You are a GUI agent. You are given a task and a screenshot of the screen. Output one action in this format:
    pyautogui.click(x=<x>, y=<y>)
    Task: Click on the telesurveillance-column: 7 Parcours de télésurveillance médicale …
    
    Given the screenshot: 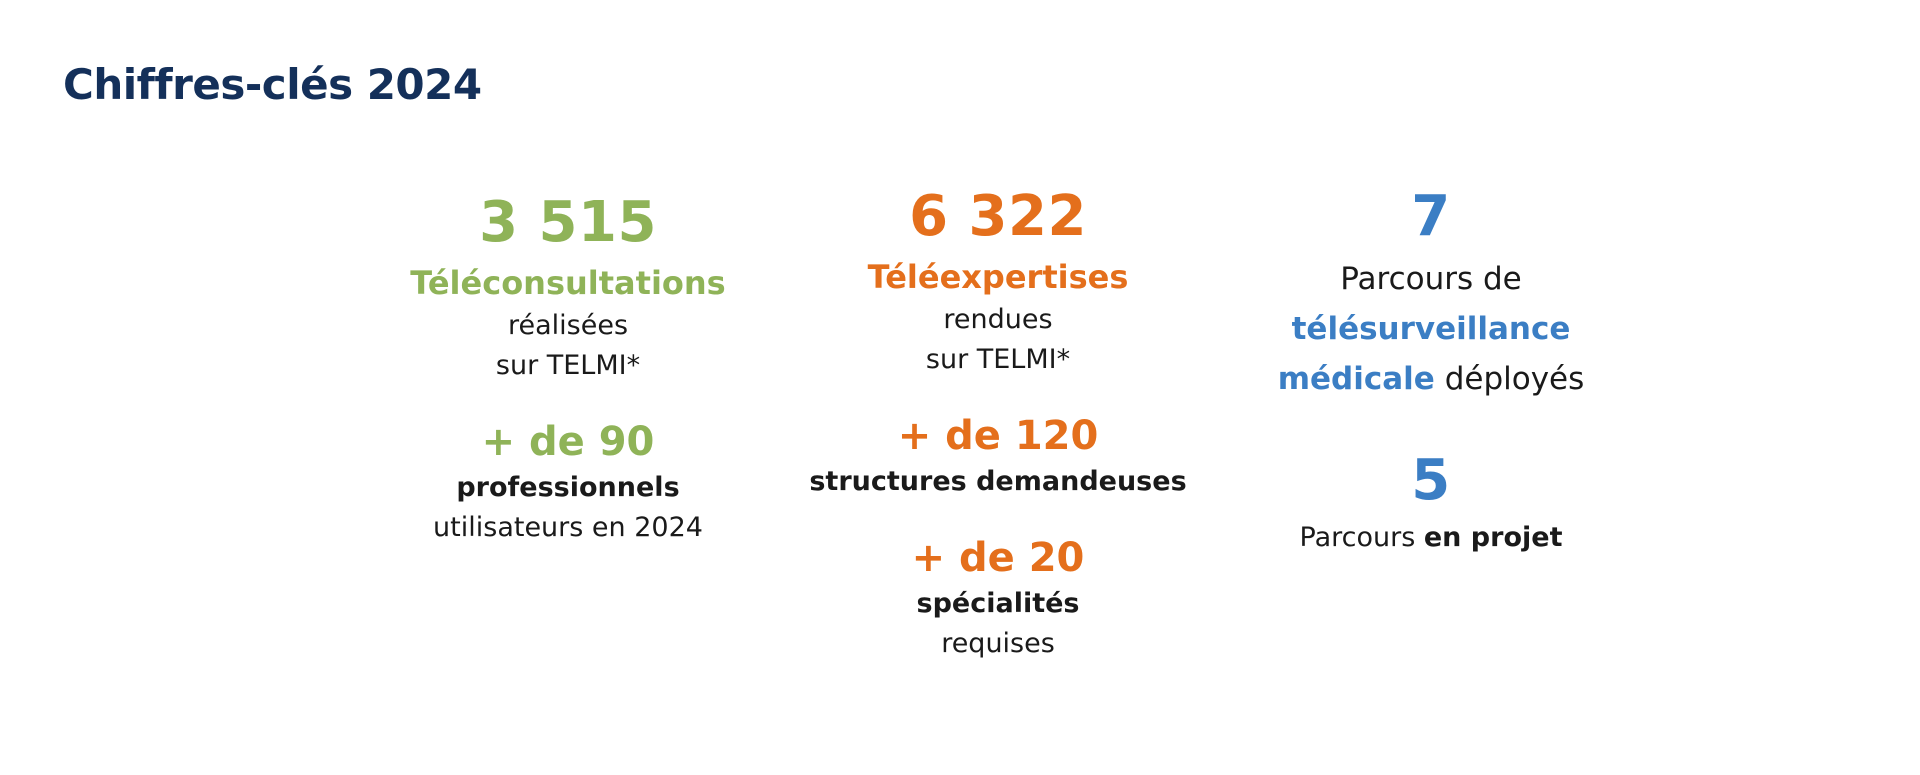 What is the action you would take?
    pyautogui.click(x=1431, y=369)
    